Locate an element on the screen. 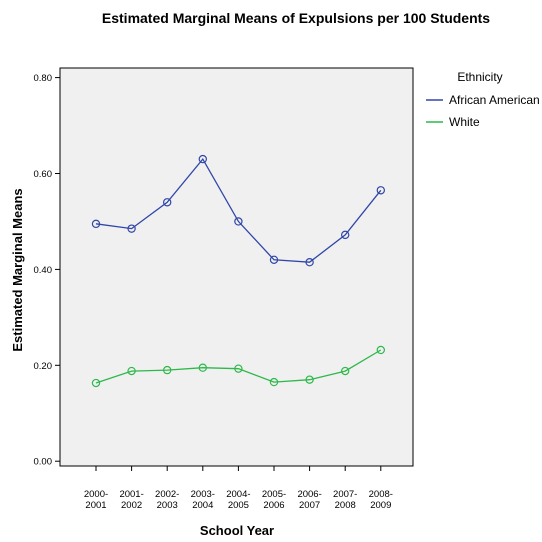  x-tick-label: 2008-2009 is located at coordinates (381, 500).